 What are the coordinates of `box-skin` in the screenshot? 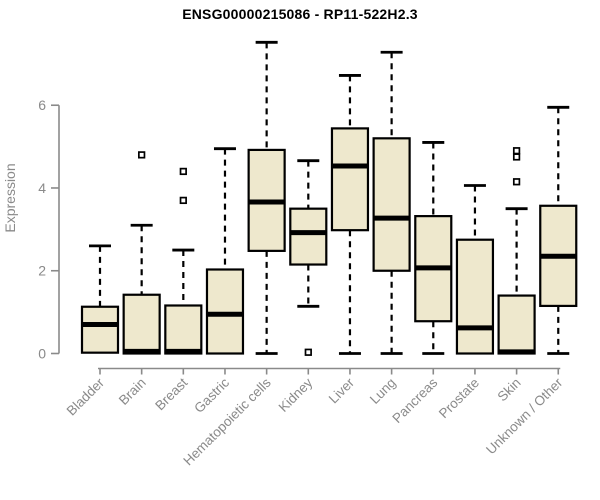 It's located at (516, 251).